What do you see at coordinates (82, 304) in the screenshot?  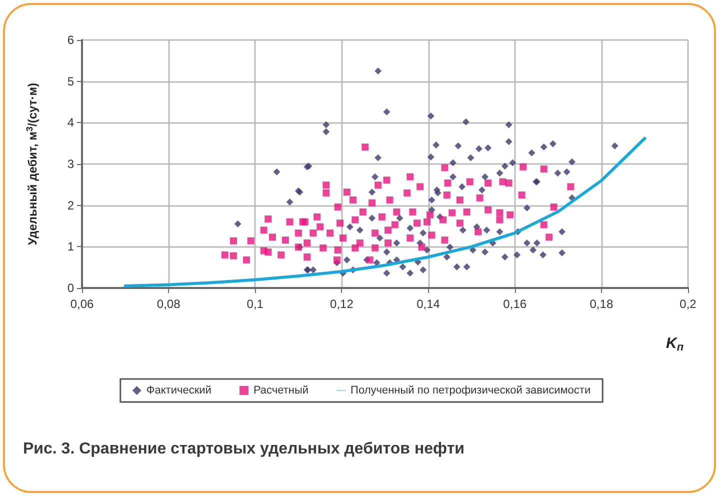 I see `x-tick-label: 0,06` at bounding box center [82, 304].